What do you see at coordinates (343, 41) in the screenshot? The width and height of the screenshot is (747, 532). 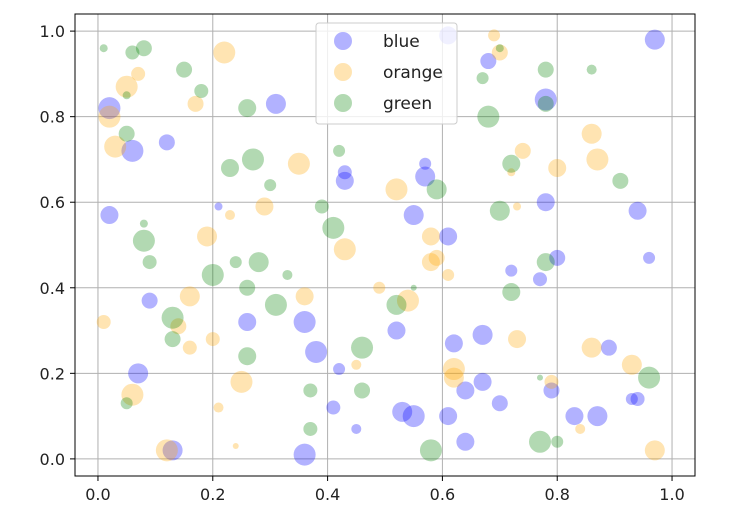 I see `legend-marker-blue` at bounding box center [343, 41].